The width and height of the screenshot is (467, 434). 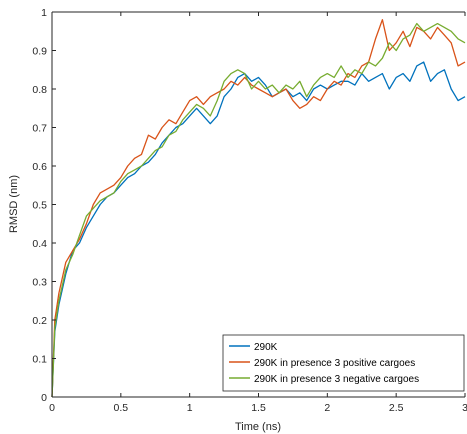 What do you see at coordinates (464, 408) in the screenshot?
I see `x-tick-label: 3` at bounding box center [464, 408].